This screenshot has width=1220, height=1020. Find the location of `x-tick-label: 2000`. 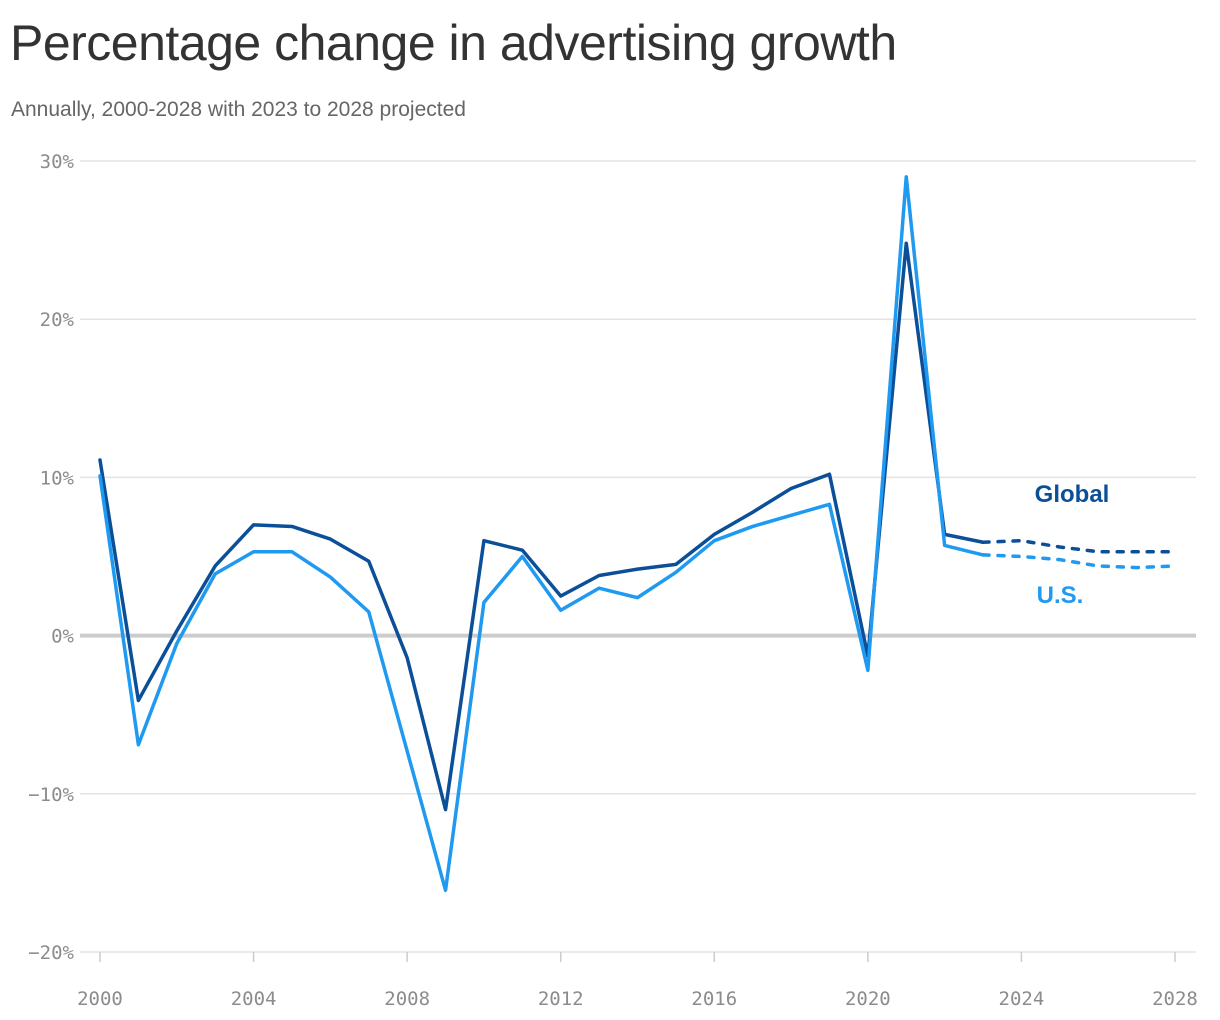

x-tick-label: 2000 is located at coordinates (100, 999).